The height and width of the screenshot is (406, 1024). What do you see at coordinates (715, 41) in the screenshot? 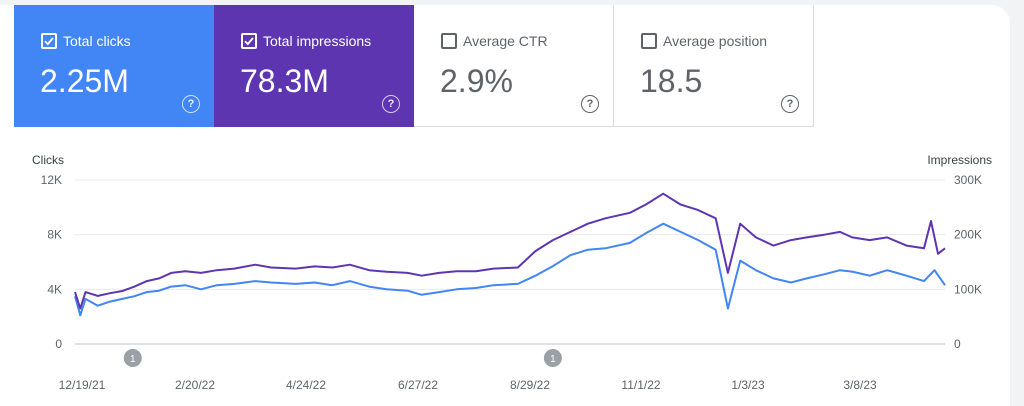
I see `metric-label: Average position` at bounding box center [715, 41].